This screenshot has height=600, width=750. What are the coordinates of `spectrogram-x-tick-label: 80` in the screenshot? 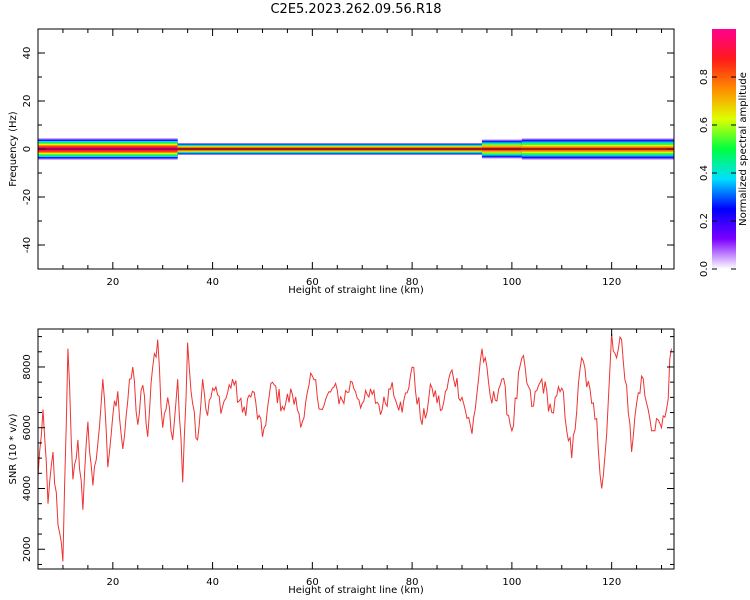 It's located at (412, 282).